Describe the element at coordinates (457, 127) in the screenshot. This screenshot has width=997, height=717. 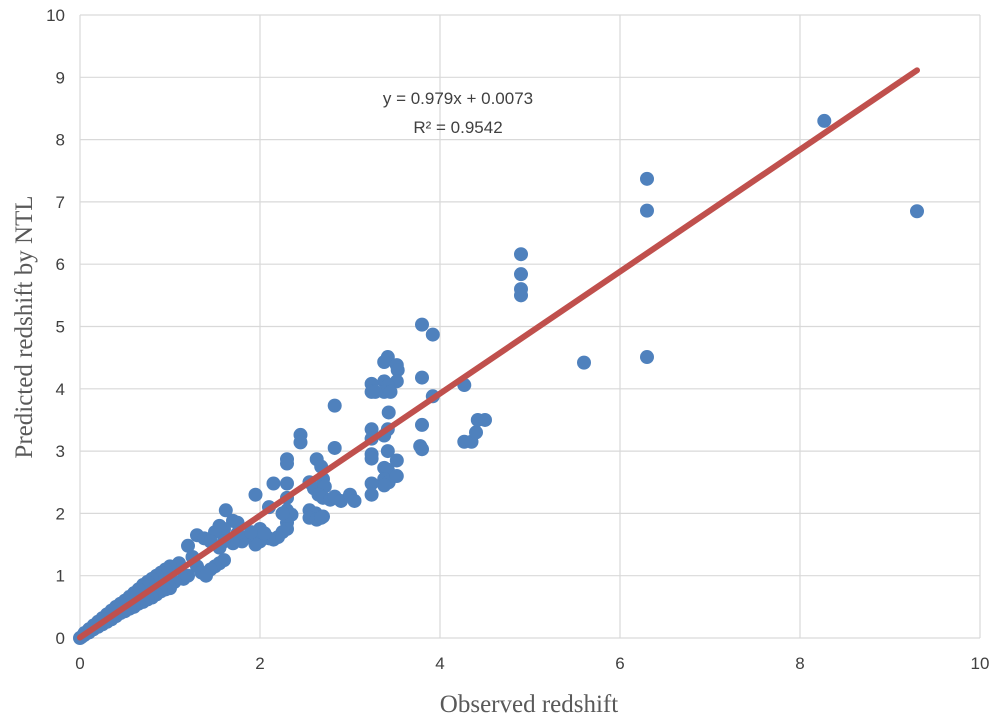
I see `r-squared-label: R² = 0.9542` at that location.